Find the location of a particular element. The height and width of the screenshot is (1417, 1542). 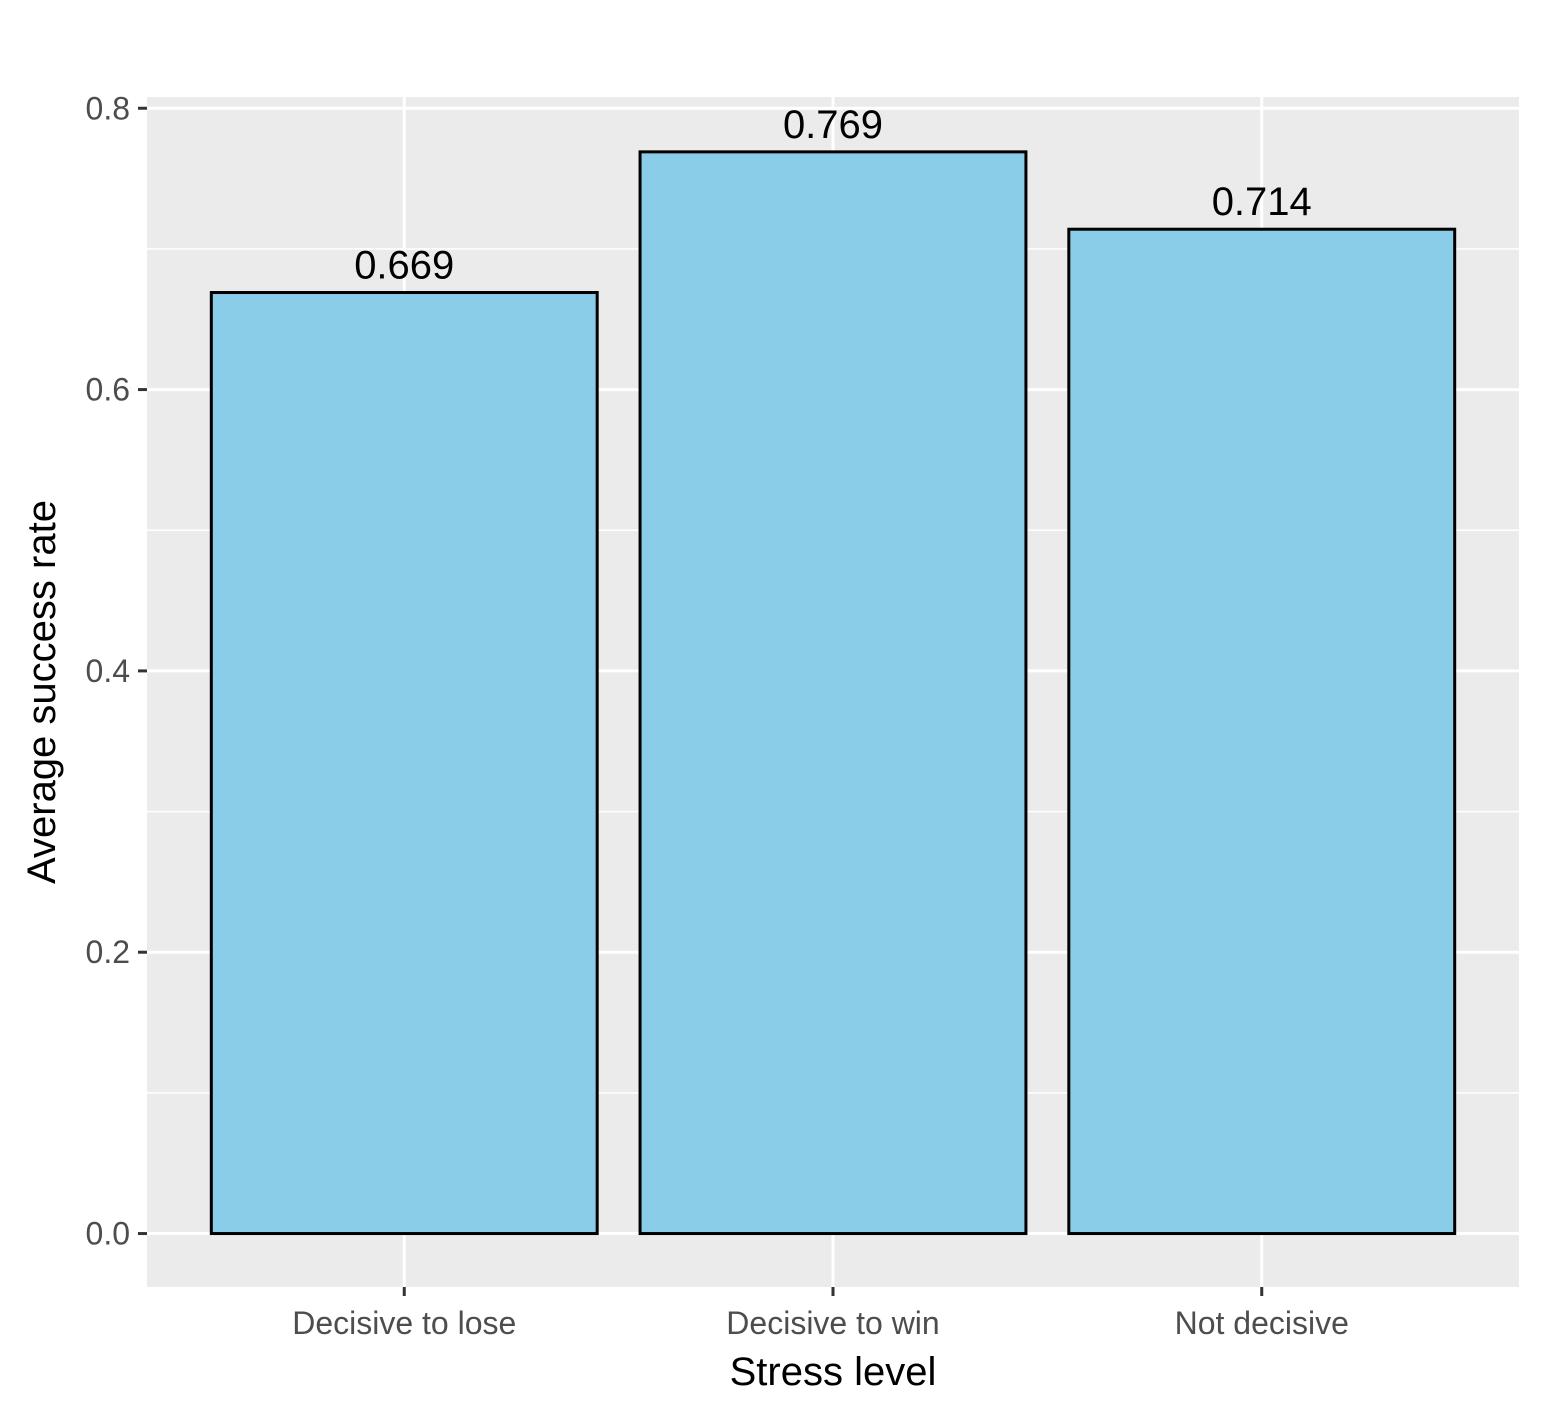

bar-value-label: 0.714 is located at coordinates (1262, 202).